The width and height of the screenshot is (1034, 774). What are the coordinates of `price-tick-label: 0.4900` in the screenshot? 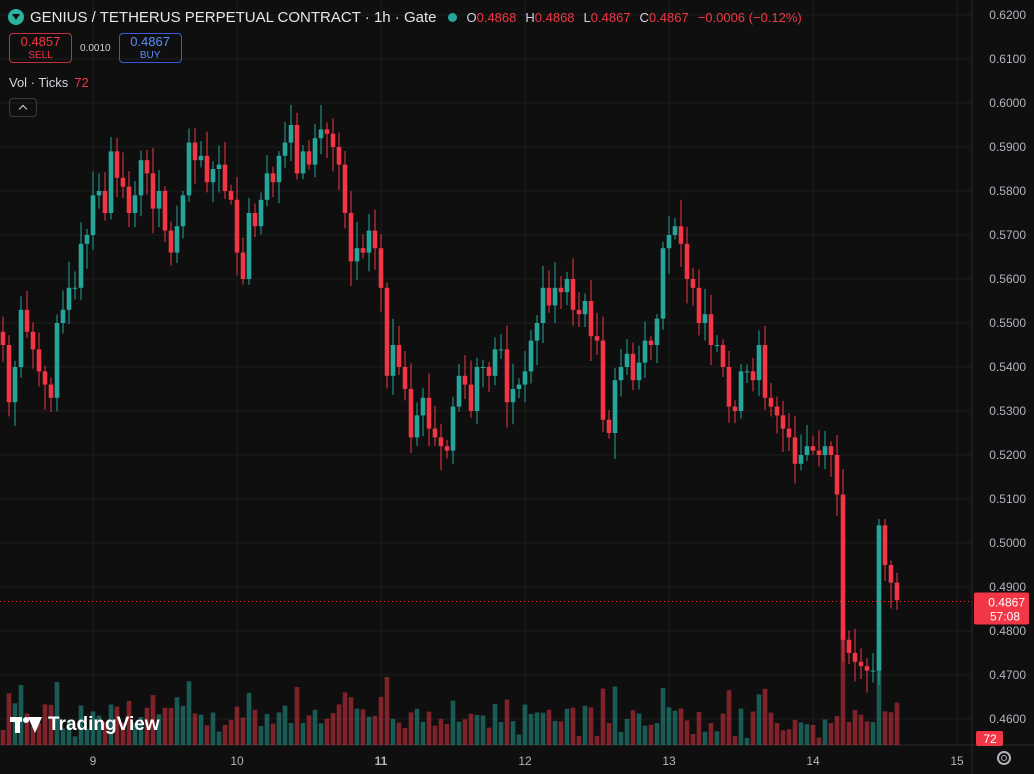 It's located at (1007, 587).